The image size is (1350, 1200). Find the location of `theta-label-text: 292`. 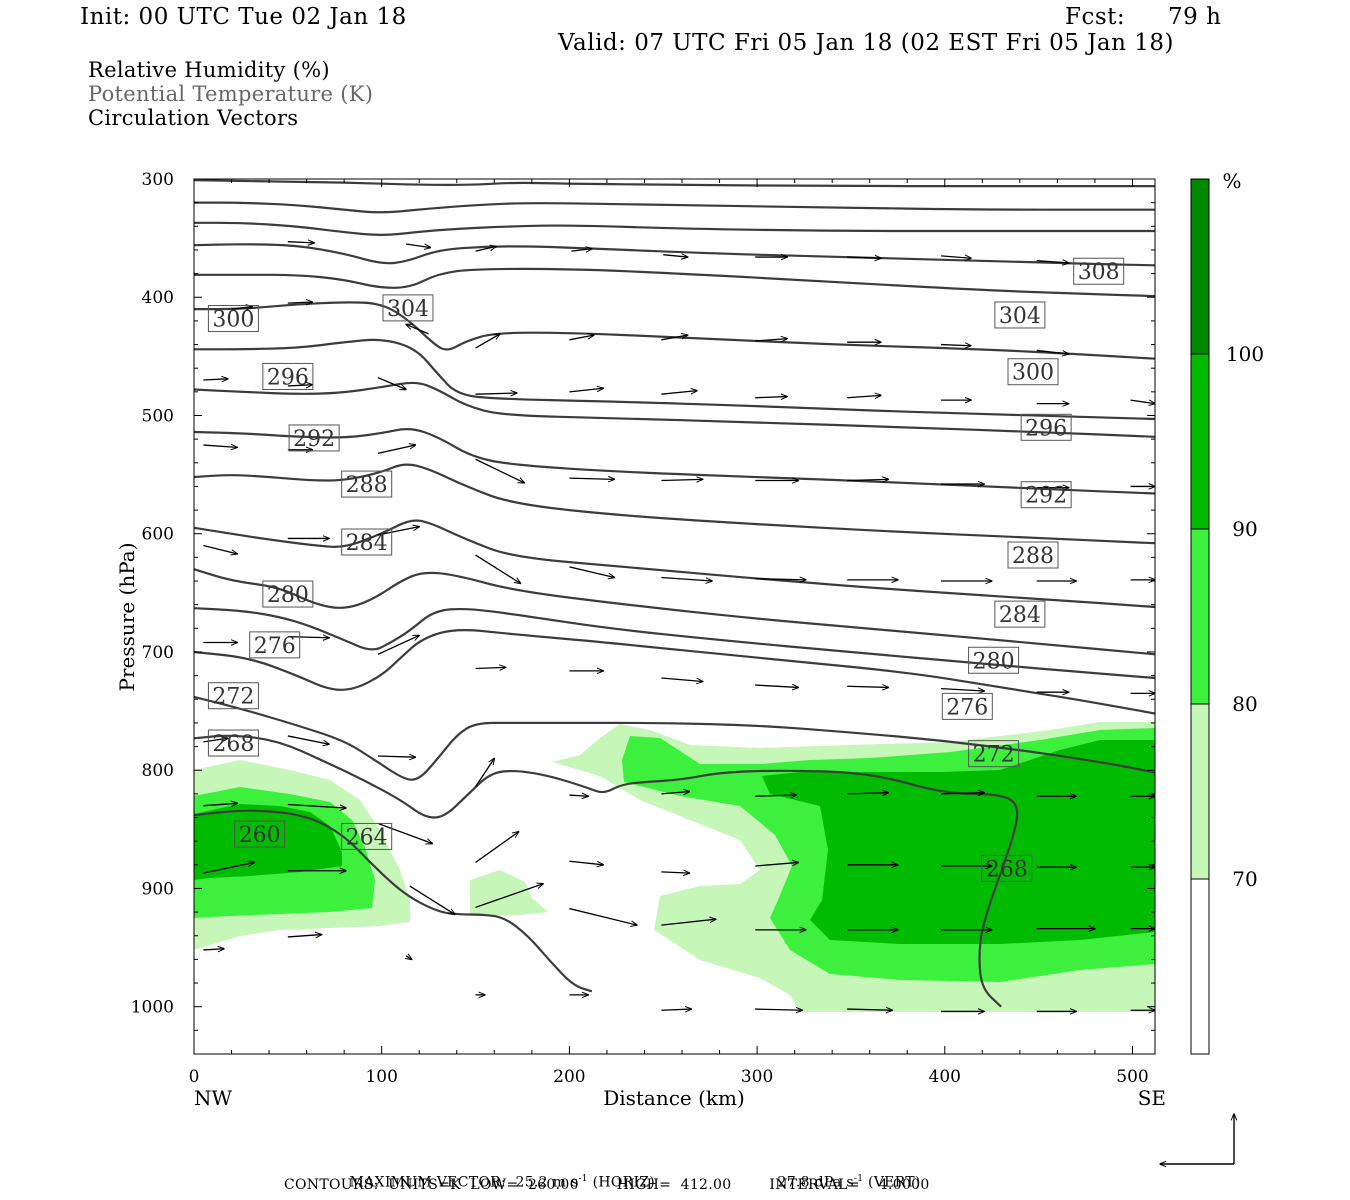

theta-label-text: 292 is located at coordinates (314, 439).